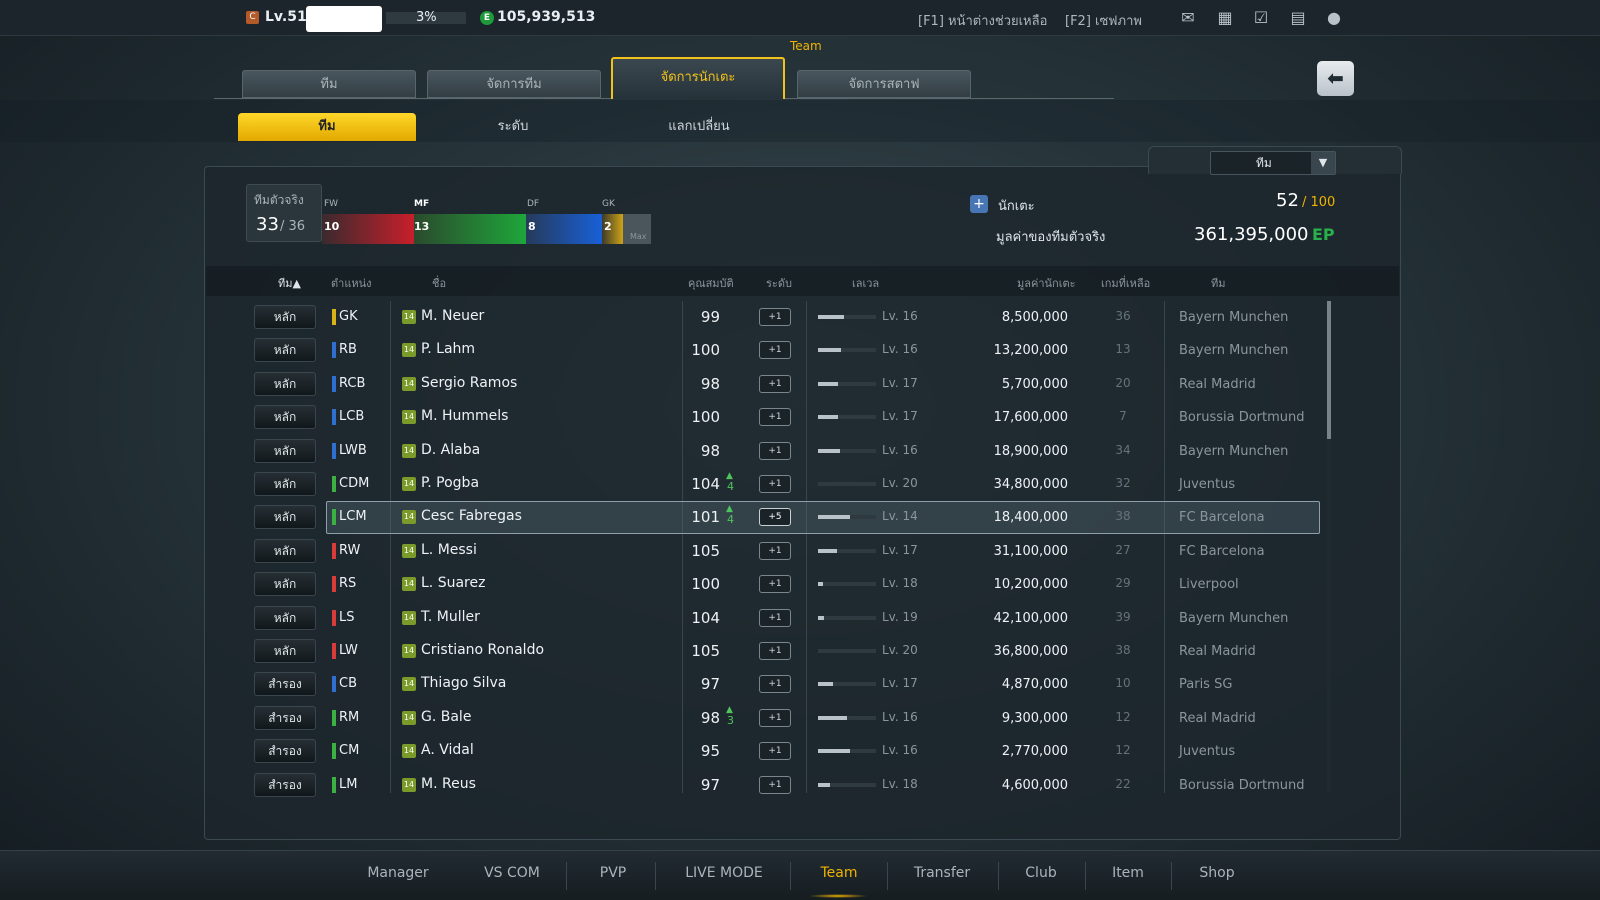 The height and width of the screenshot is (900, 1600). What do you see at coordinates (353, 450) in the screenshot?
I see `position-code: LWB` at bounding box center [353, 450].